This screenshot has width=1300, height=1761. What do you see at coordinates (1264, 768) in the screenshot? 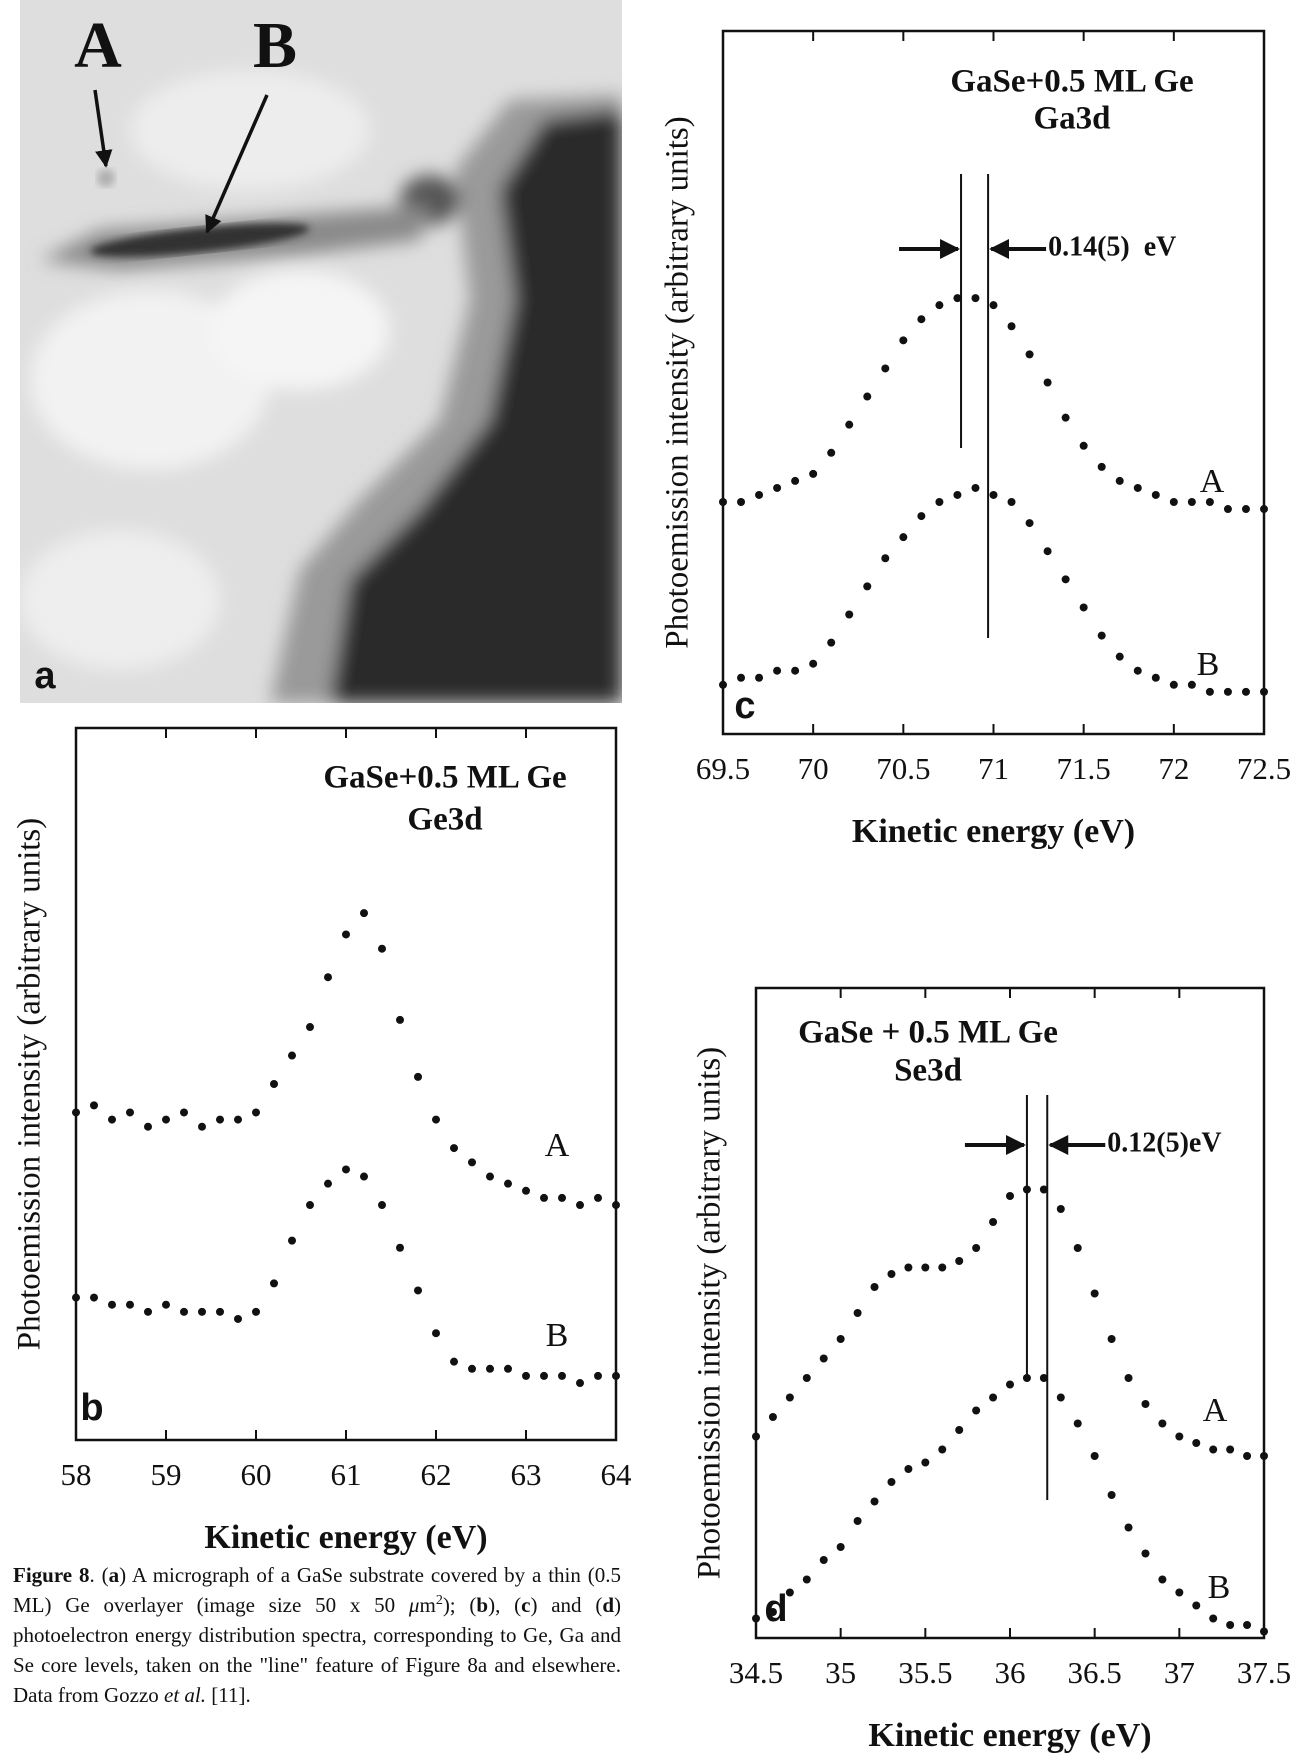
I see `x-tick-label: 72.5` at bounding box center [1264, 768].